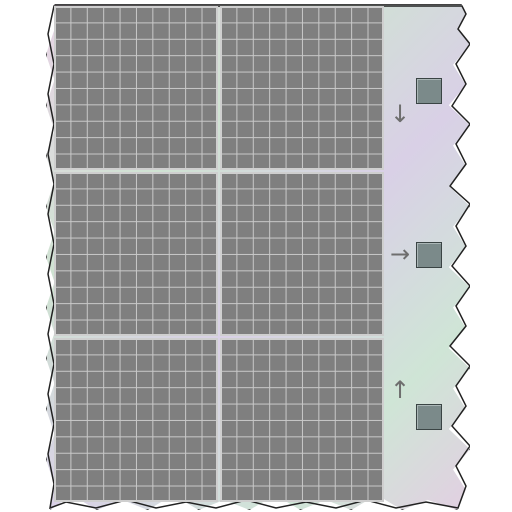 This screenshot has width=512, height=512. I want to click on row-control-2: →, so click(416, 254).